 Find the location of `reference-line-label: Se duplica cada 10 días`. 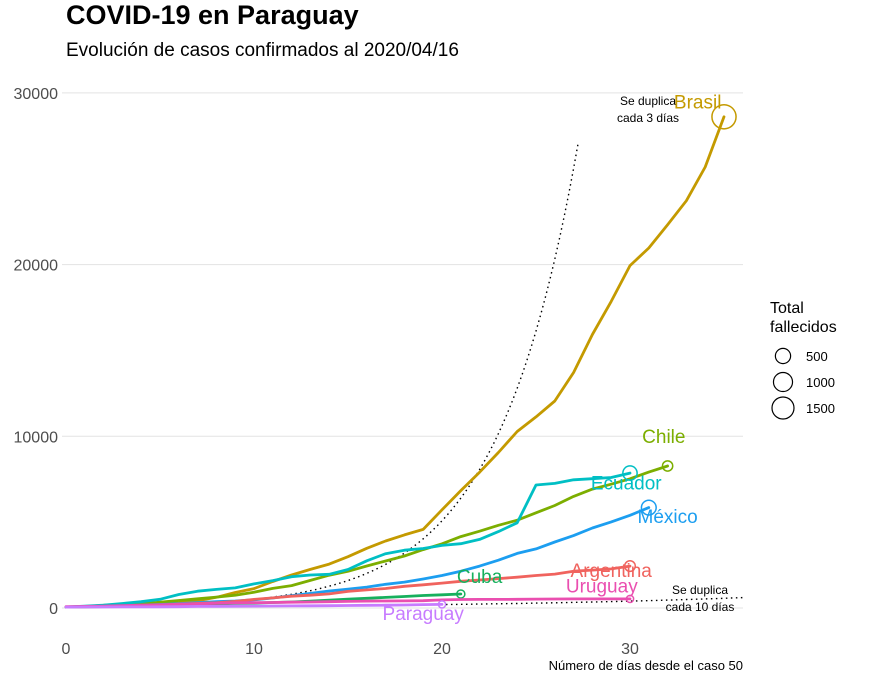

reference-line-label: Se duplica cada 10 días is located at coordinates (700, 598).